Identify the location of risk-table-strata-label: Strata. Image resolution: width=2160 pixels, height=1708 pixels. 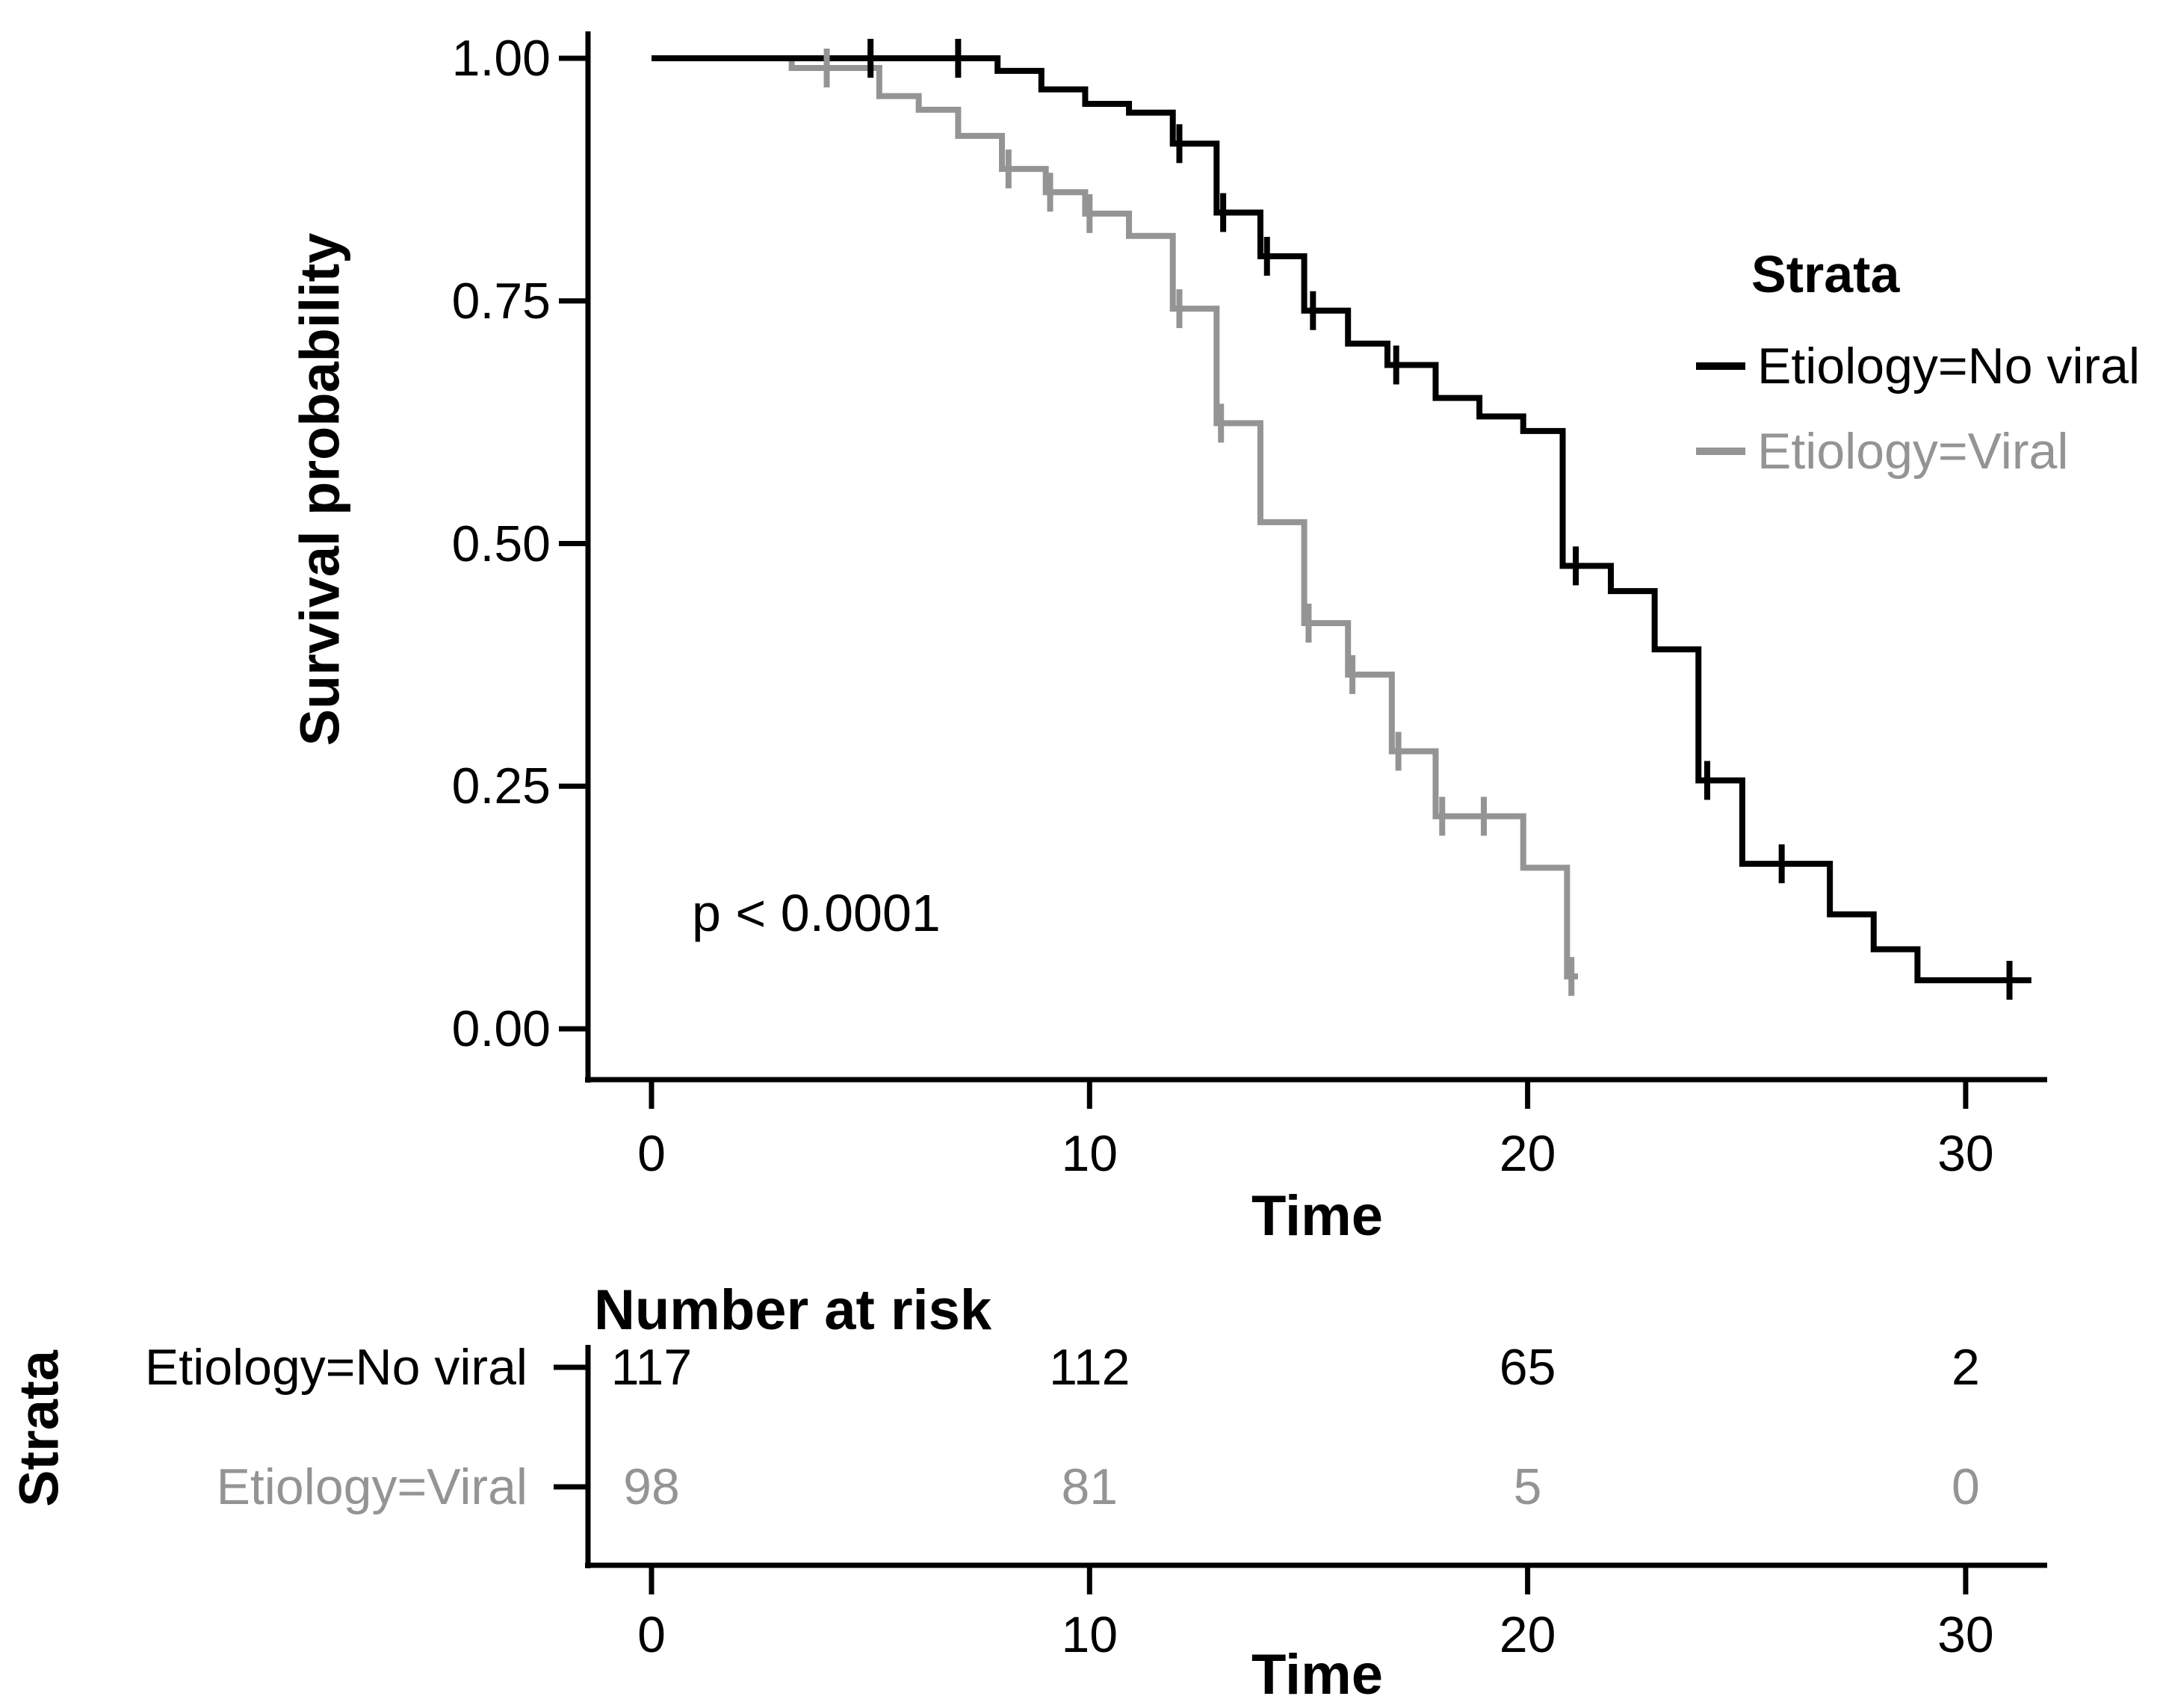
(38, 1428).